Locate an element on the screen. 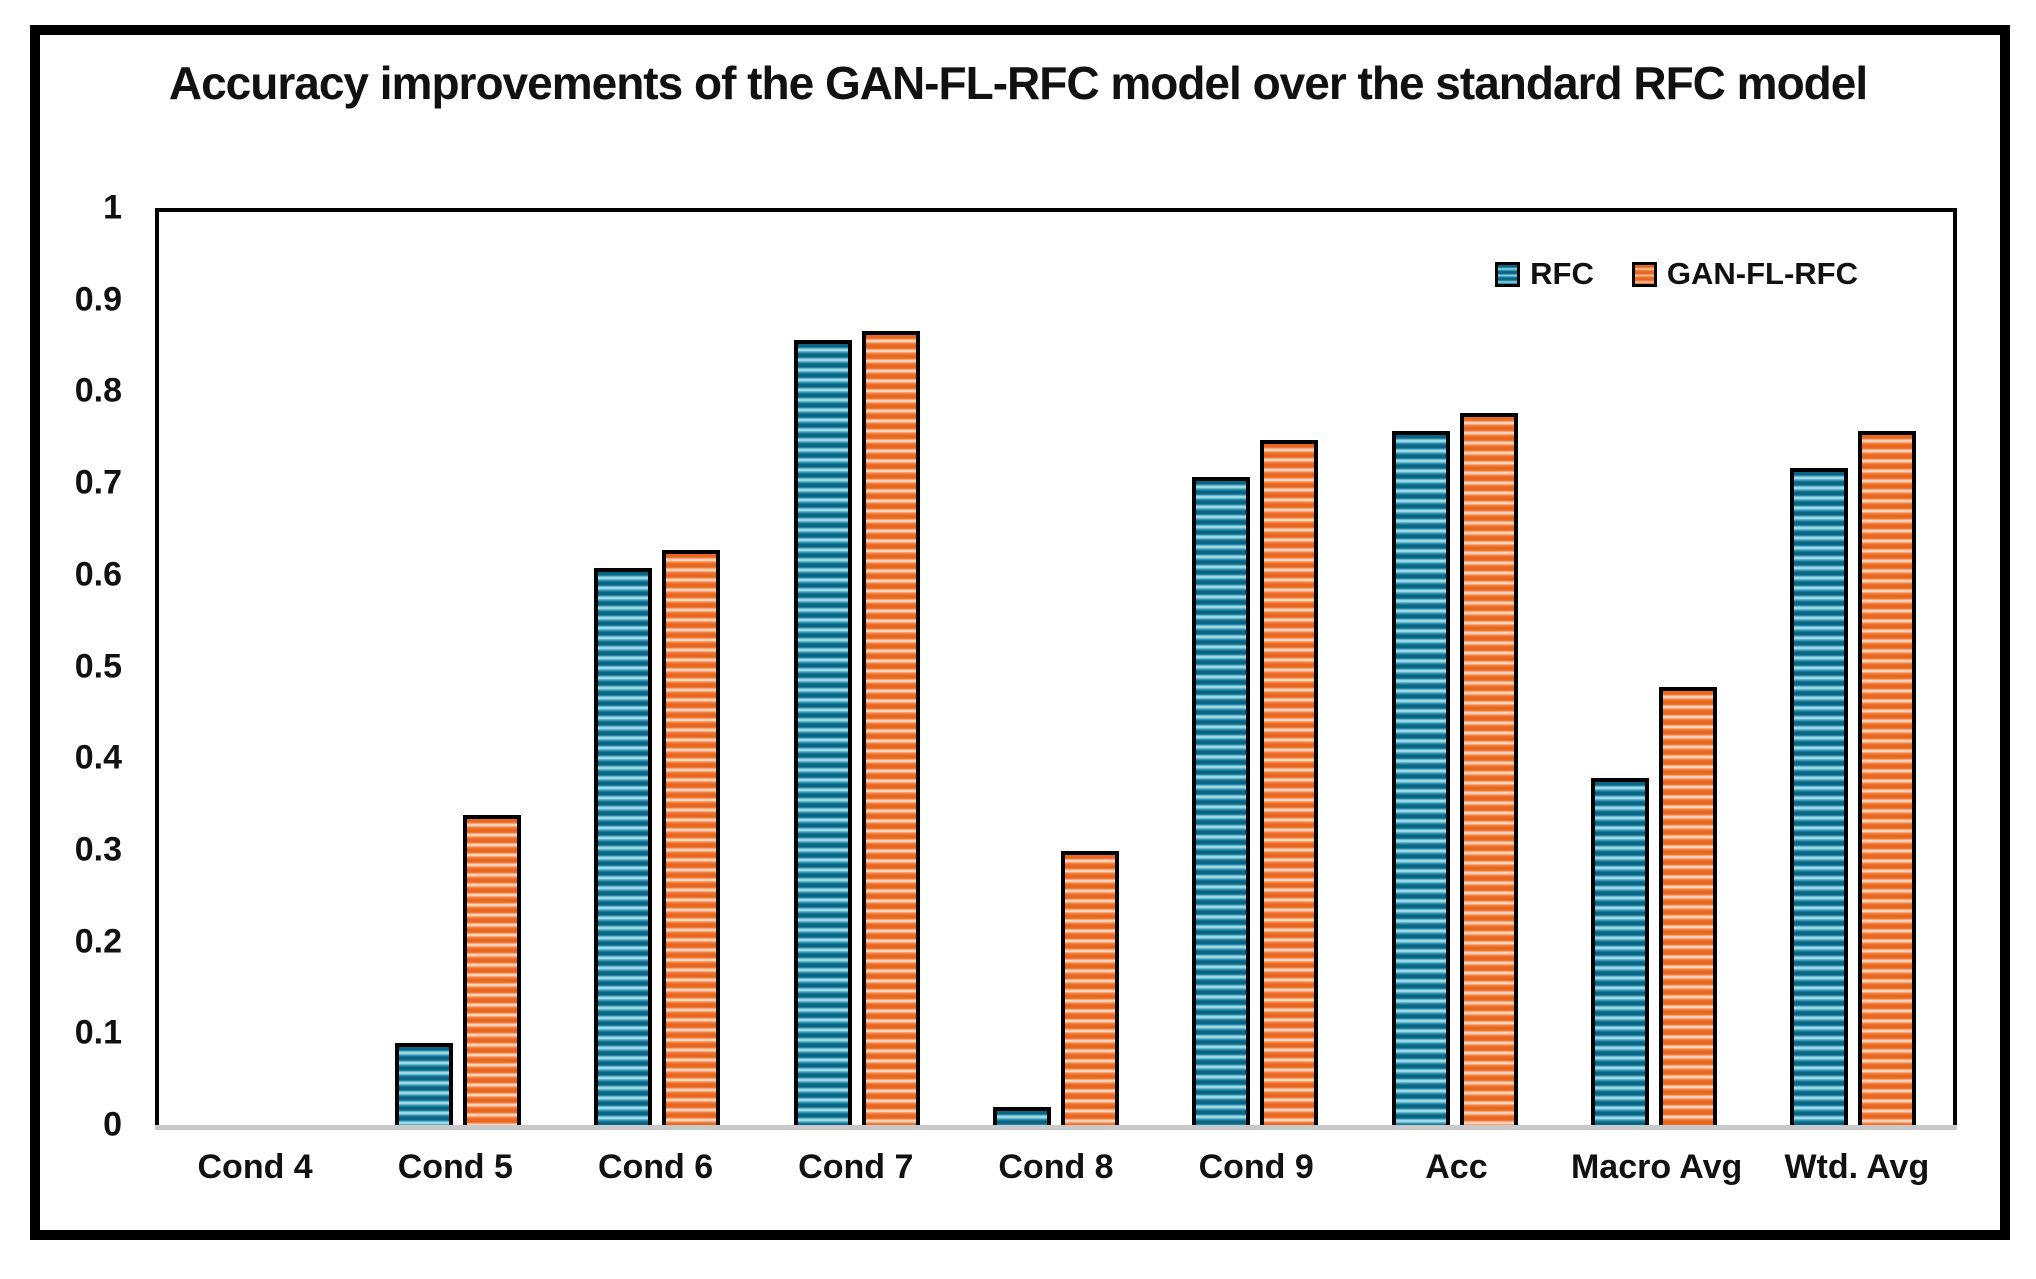  x-tick-label-cond-4: Cond 4 is located at coordinates (255, 1167).